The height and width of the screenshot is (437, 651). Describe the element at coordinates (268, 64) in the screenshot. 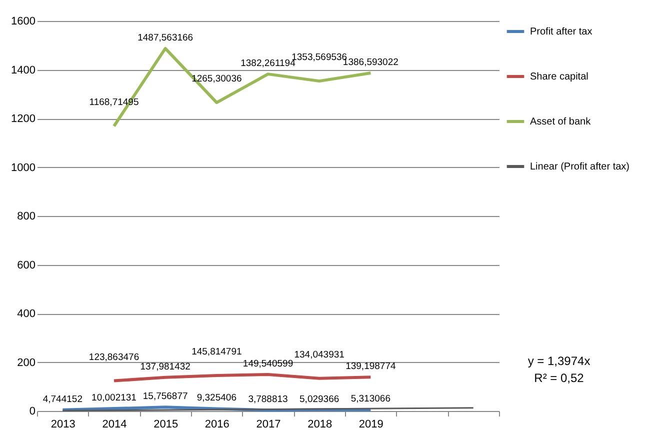

I see `data-label: 1382,261194` at that location.